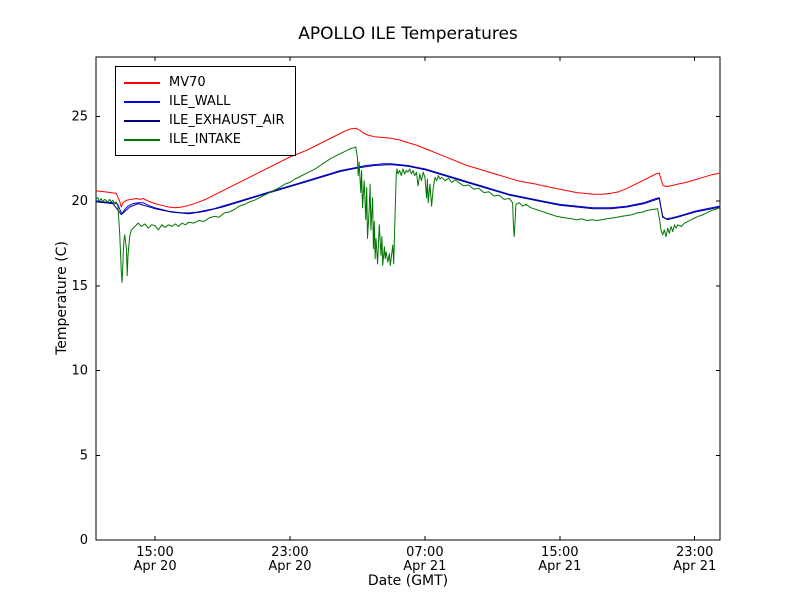 This screenshot has height=600, width=800. I want to click on legend-line-mv70, so click(142, 82).